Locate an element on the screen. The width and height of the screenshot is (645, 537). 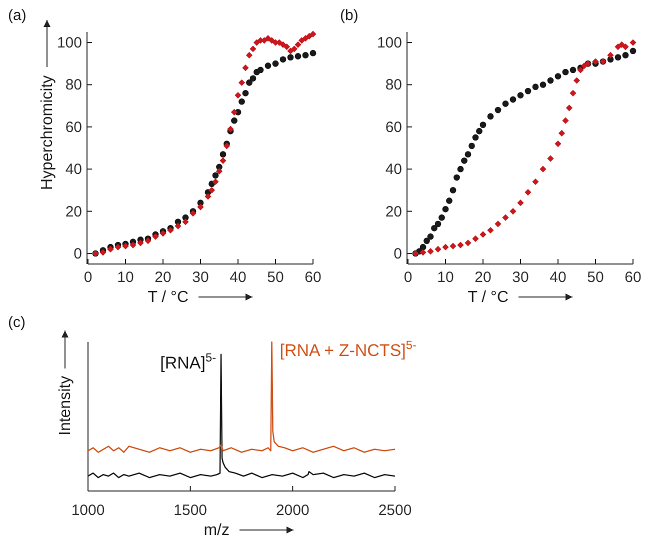
chart-title: (b) is located at coordinates (349, 15).